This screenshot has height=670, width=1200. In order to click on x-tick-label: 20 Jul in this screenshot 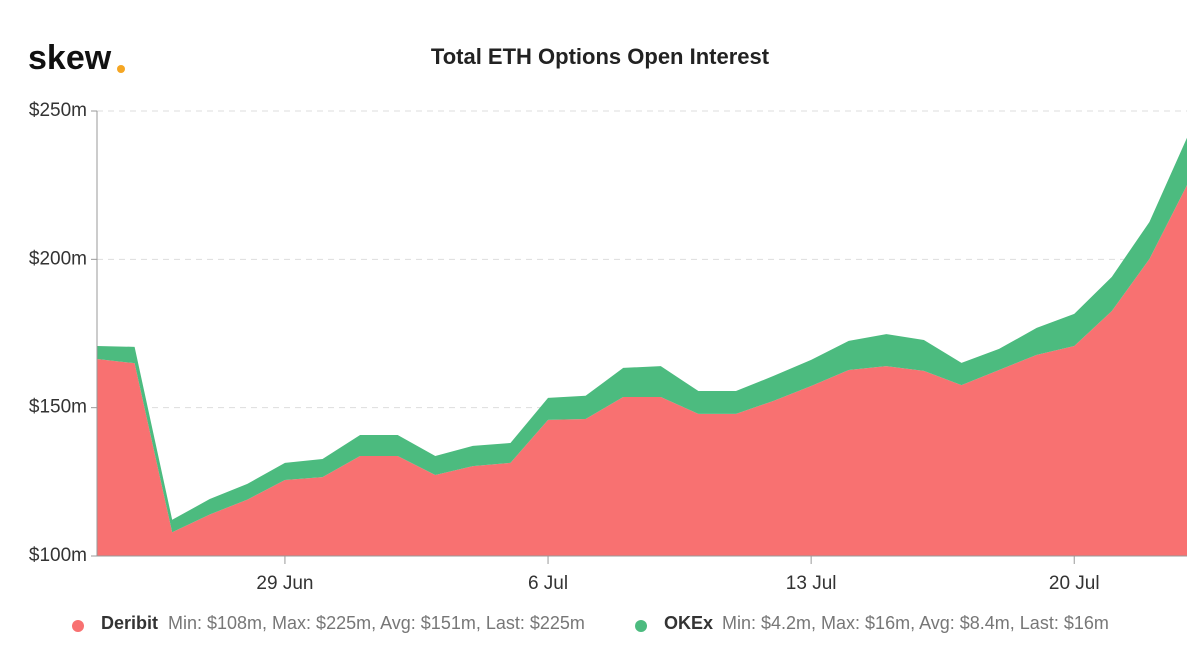, I will do `click(1074, 583)`.